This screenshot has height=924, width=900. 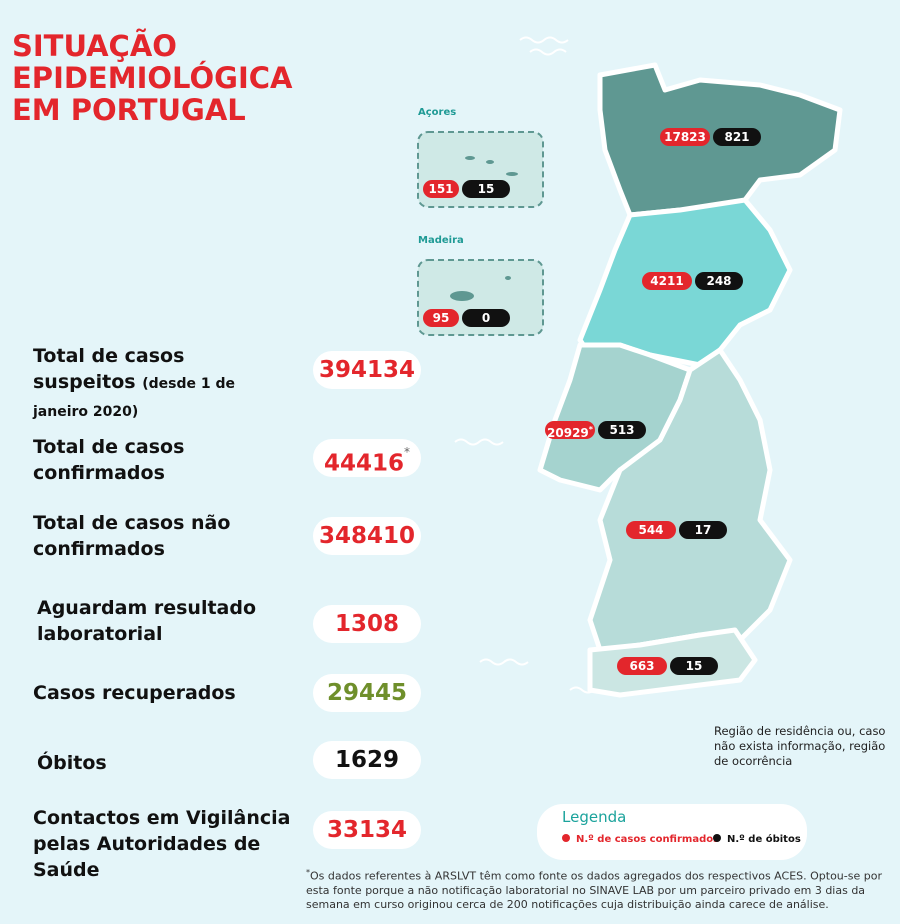 What do you see at coordinates (648, 839) in the screenshot?
I see `legend-text: N.º de casos confirmados` at bounding box center [648, 839].